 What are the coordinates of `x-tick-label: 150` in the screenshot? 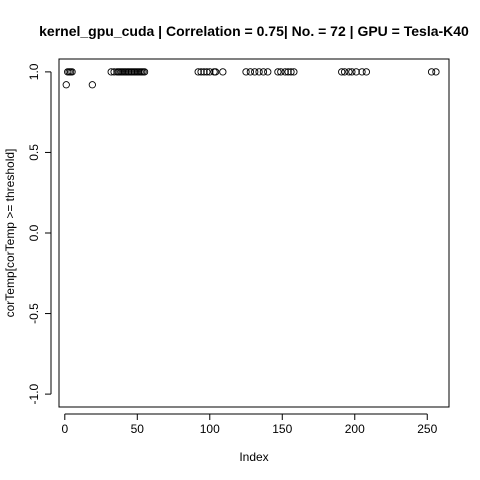 It's located at (282, 429).